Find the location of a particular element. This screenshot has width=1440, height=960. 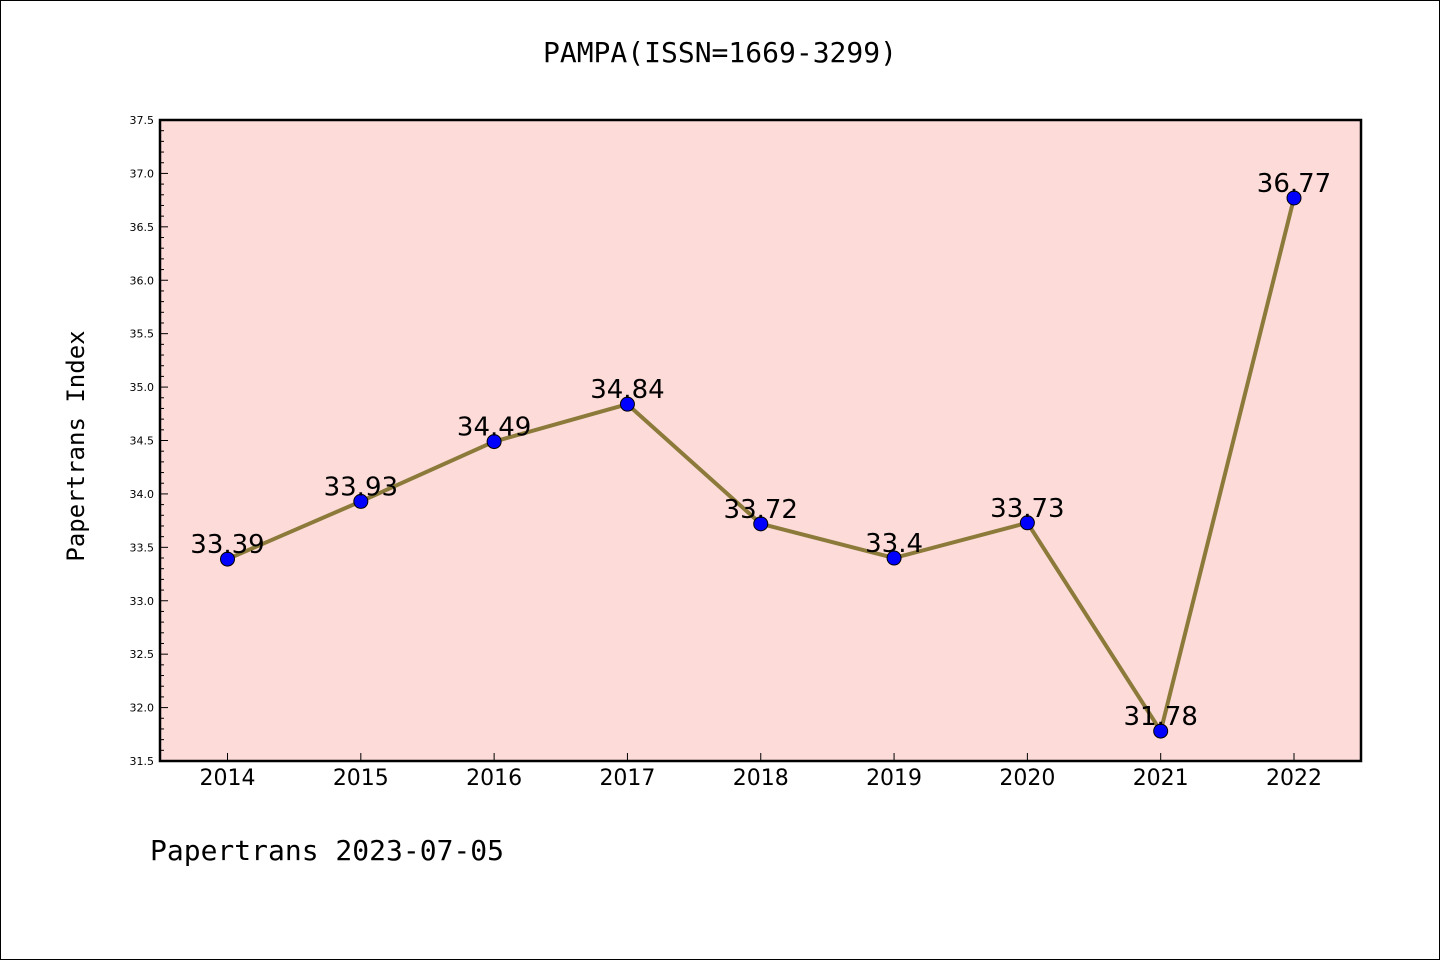

y-tick-label: 36.5 is located at coordinates (142, 227).